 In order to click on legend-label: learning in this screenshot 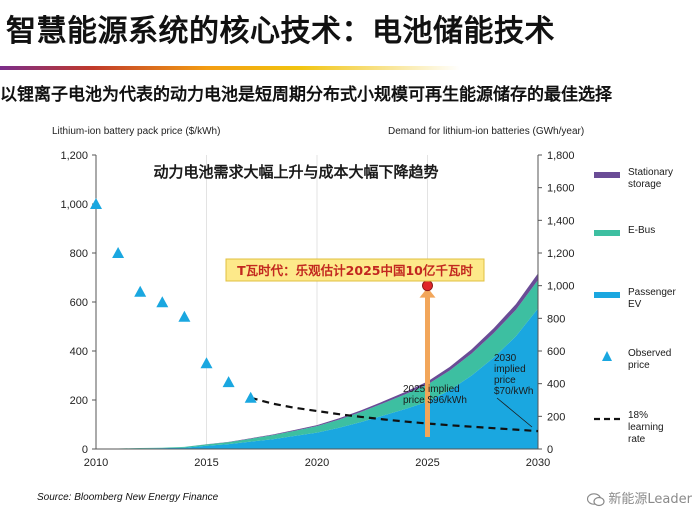, I will do `click(646, 427)`.